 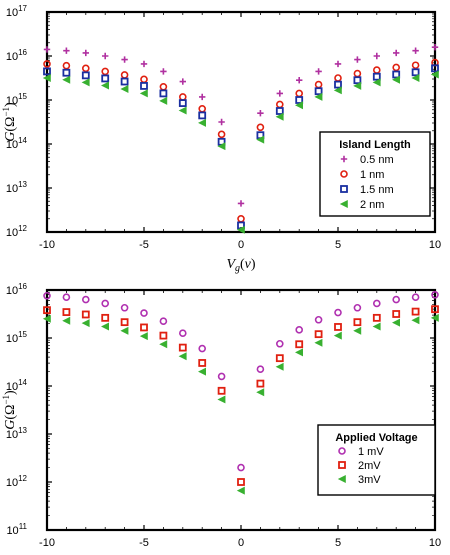 What do you see at coordinates (377, 160) in the screenshot?
I see `legend-entry-label: 0.5 nm` at bounding box center [377, 160].